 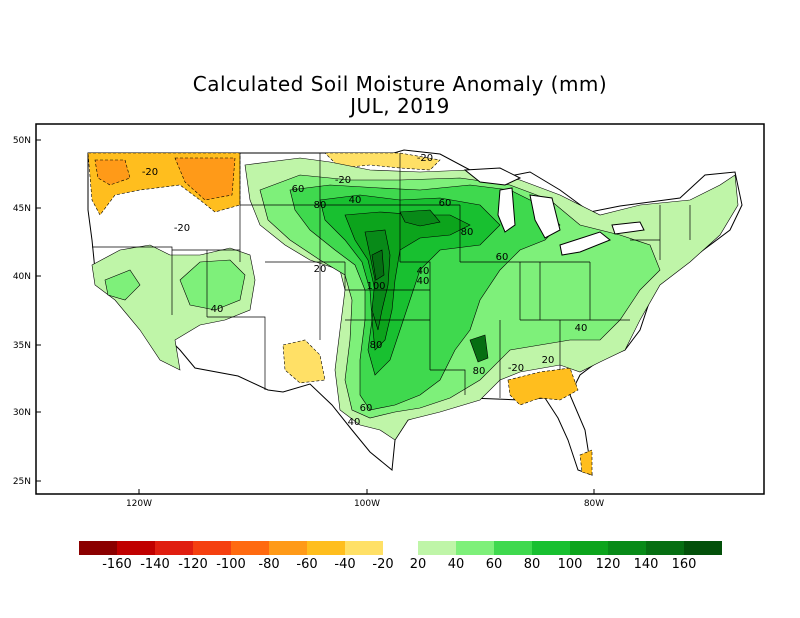 What do you see at coordinates (165, 179) in the screenshot?
I see `dry-core-northwest` at bounding box center [165, 179].